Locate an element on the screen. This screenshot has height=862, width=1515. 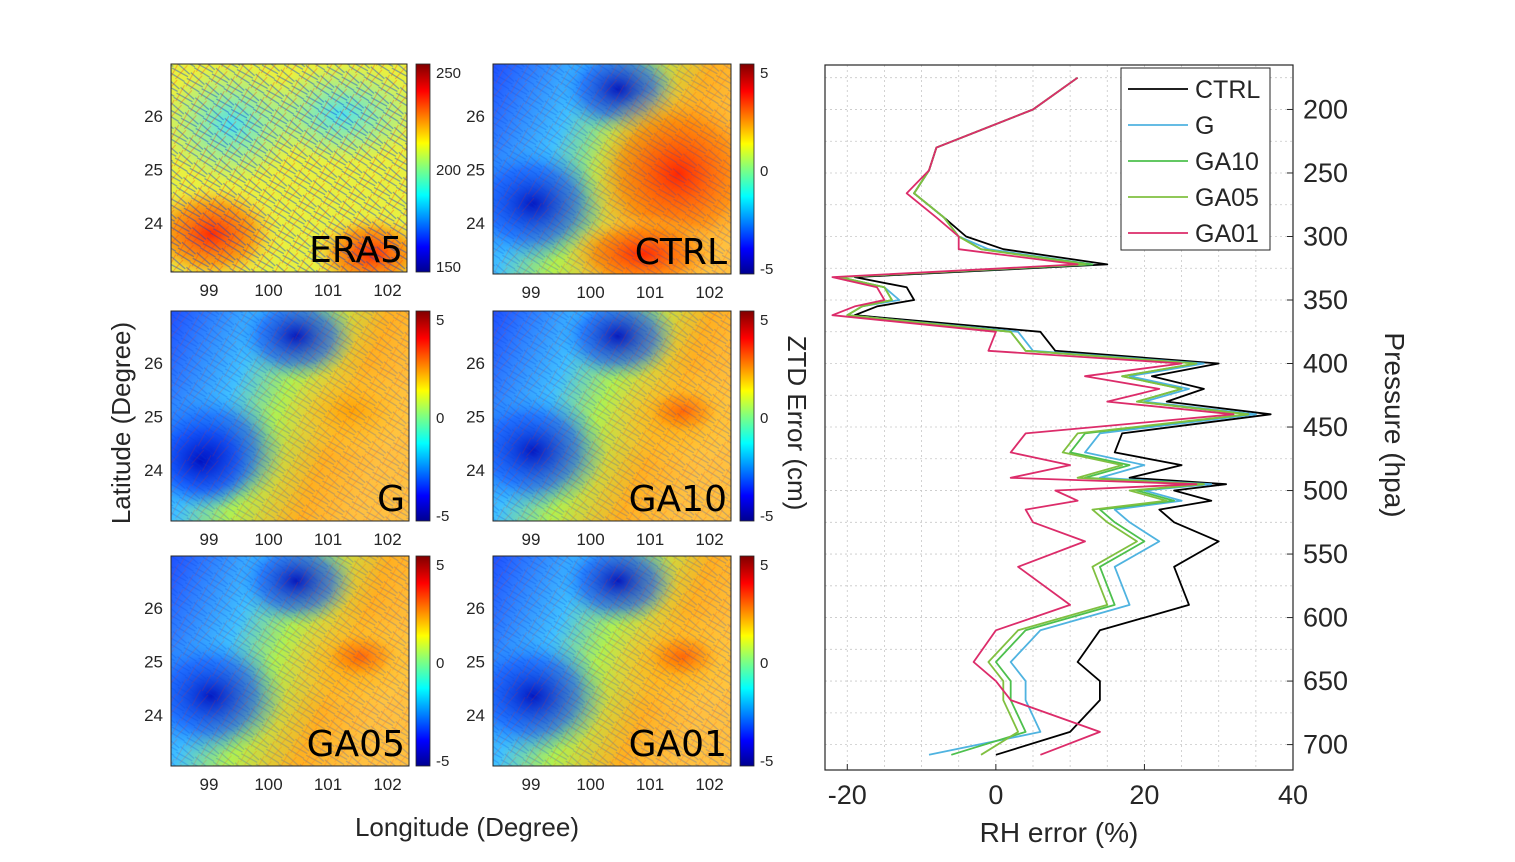
y-tick-label: 500 is located at coordinates (1325, 491).